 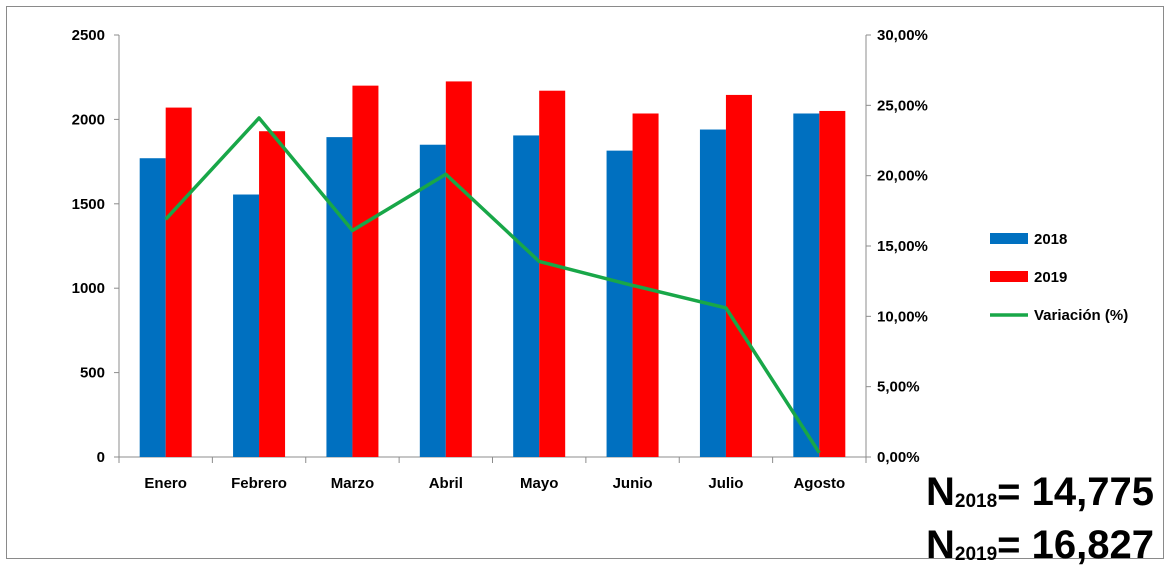 What do you see at coordinates (526, 296) in the screenshot?
I see `bar-2018-mayo` at bounding box center [526, 296].